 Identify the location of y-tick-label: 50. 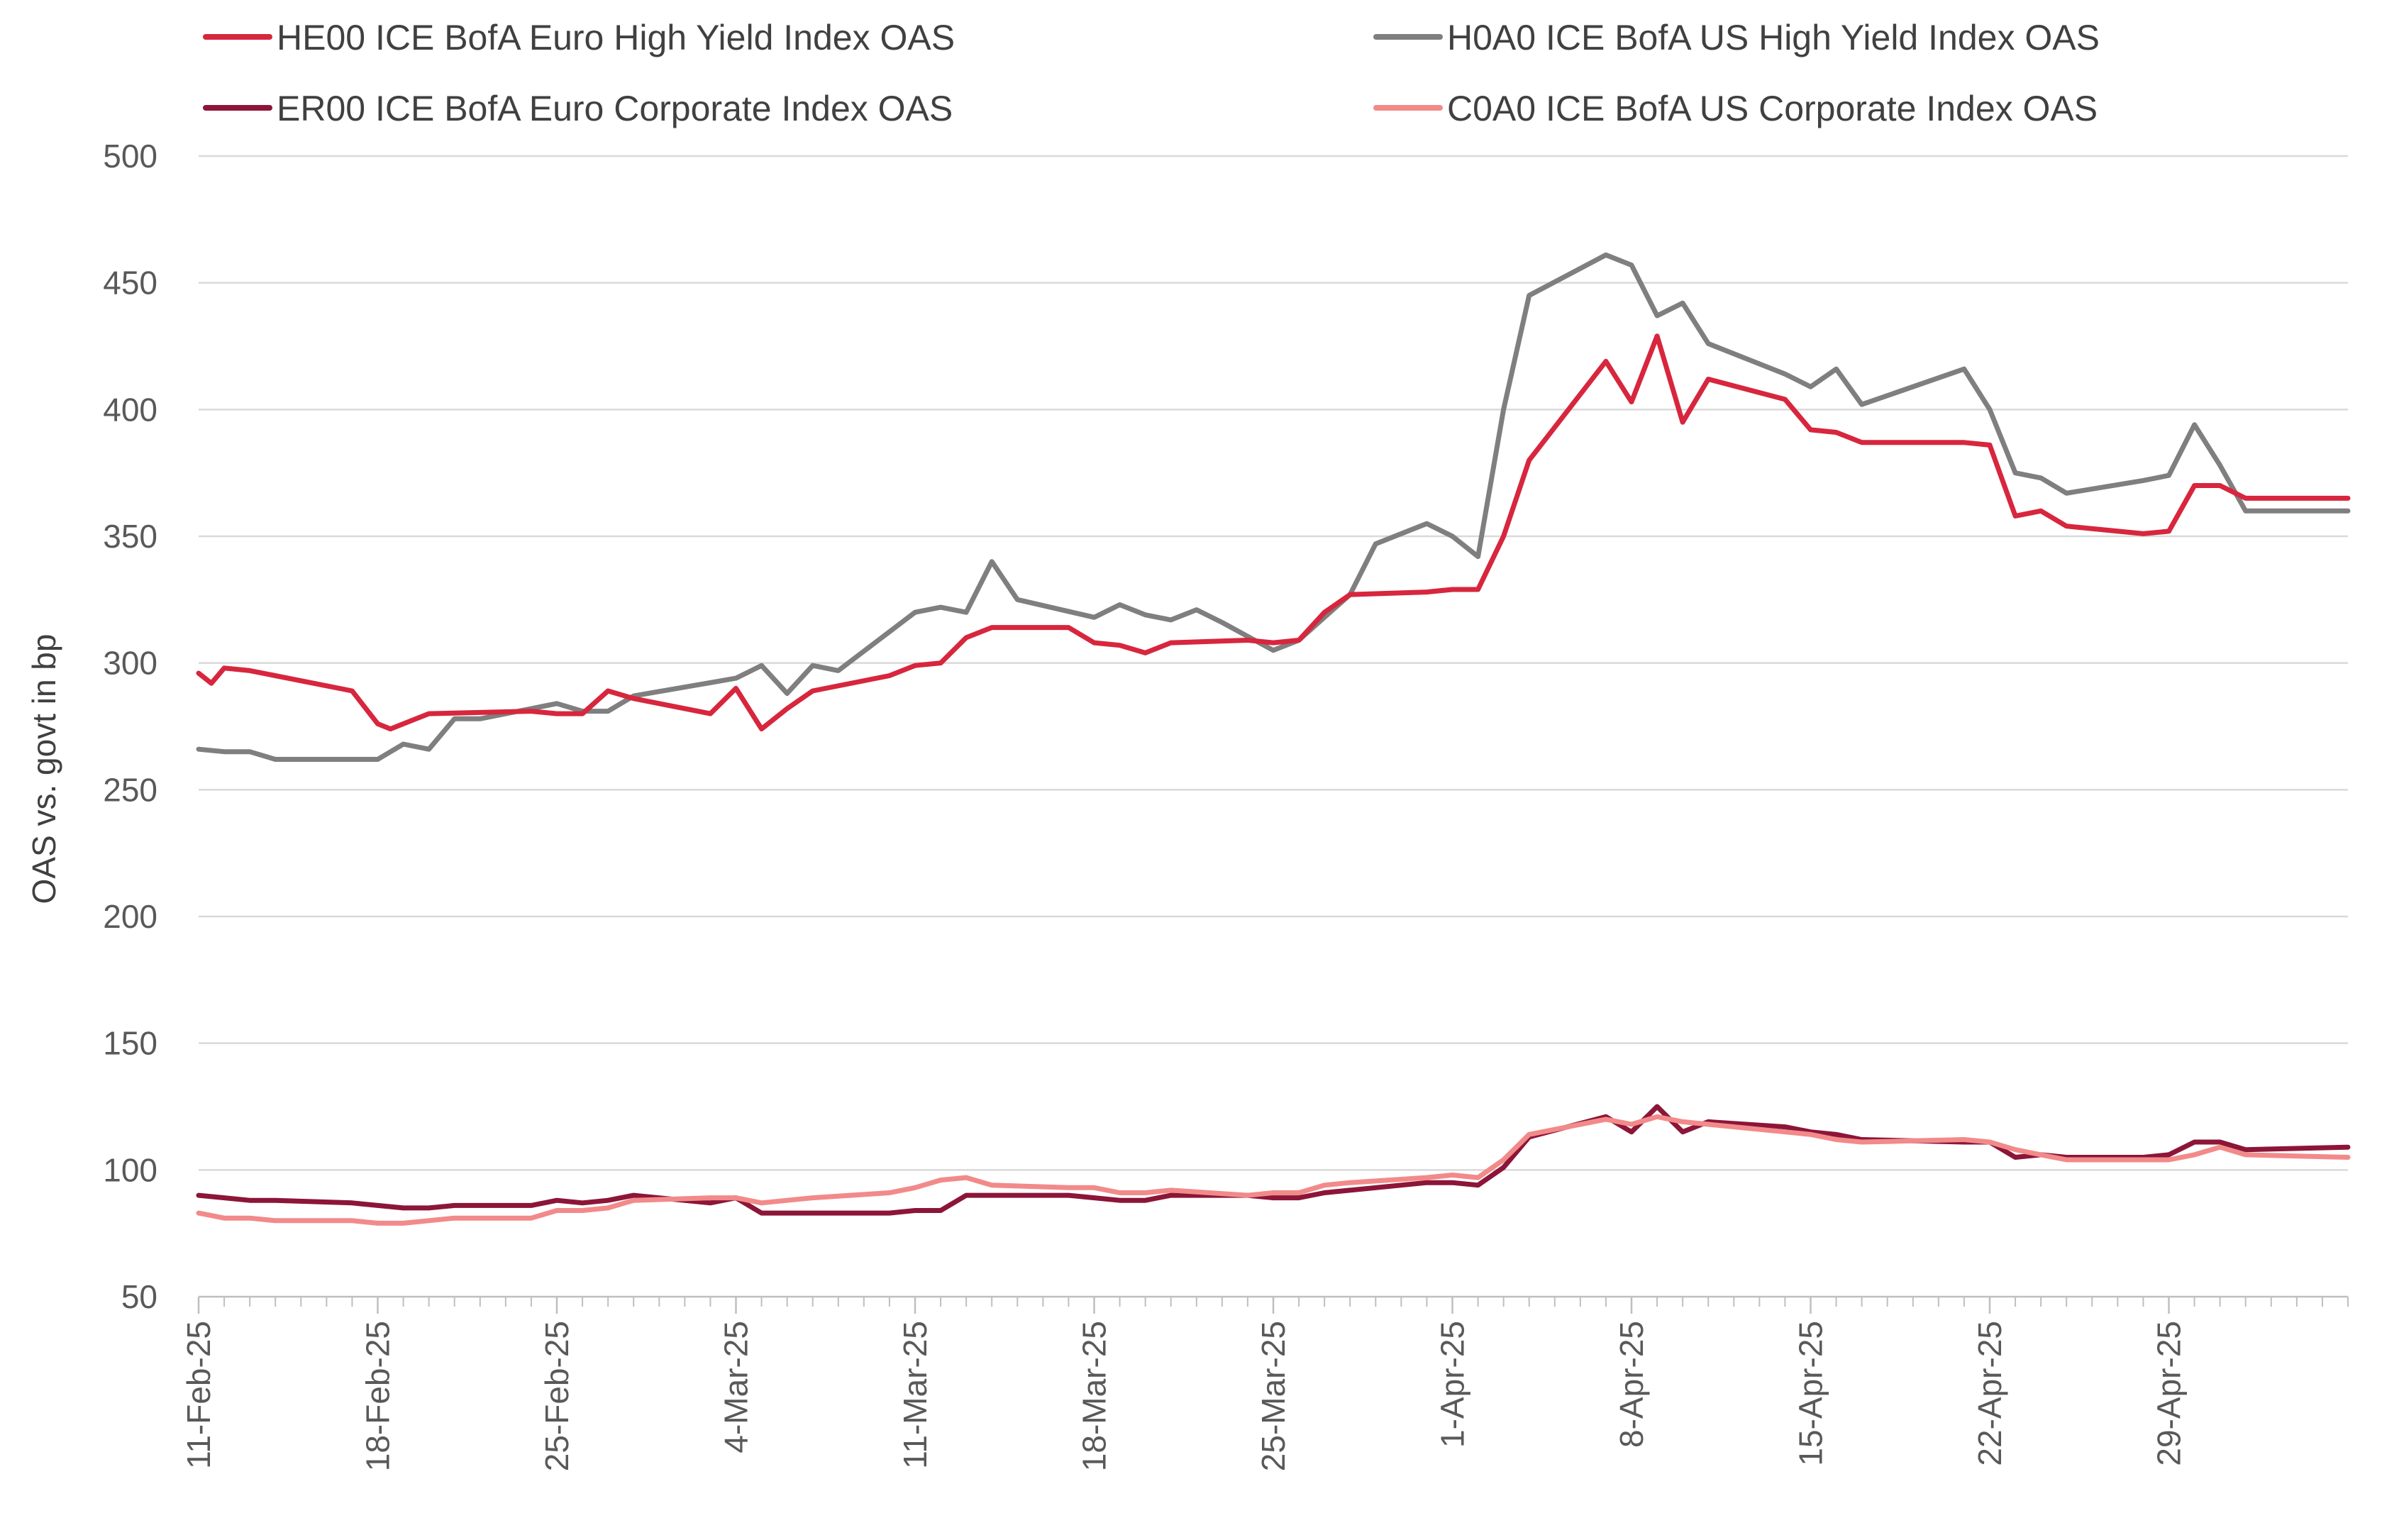
(139, 1296).